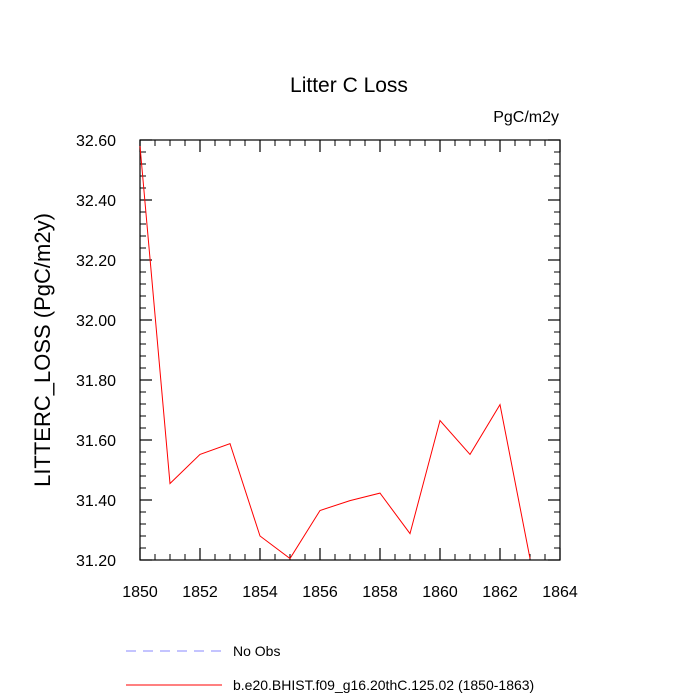  Describe the element at coordinates (96, 561) in the screenshot. I see `y-tick-label: 31.20` at that location.